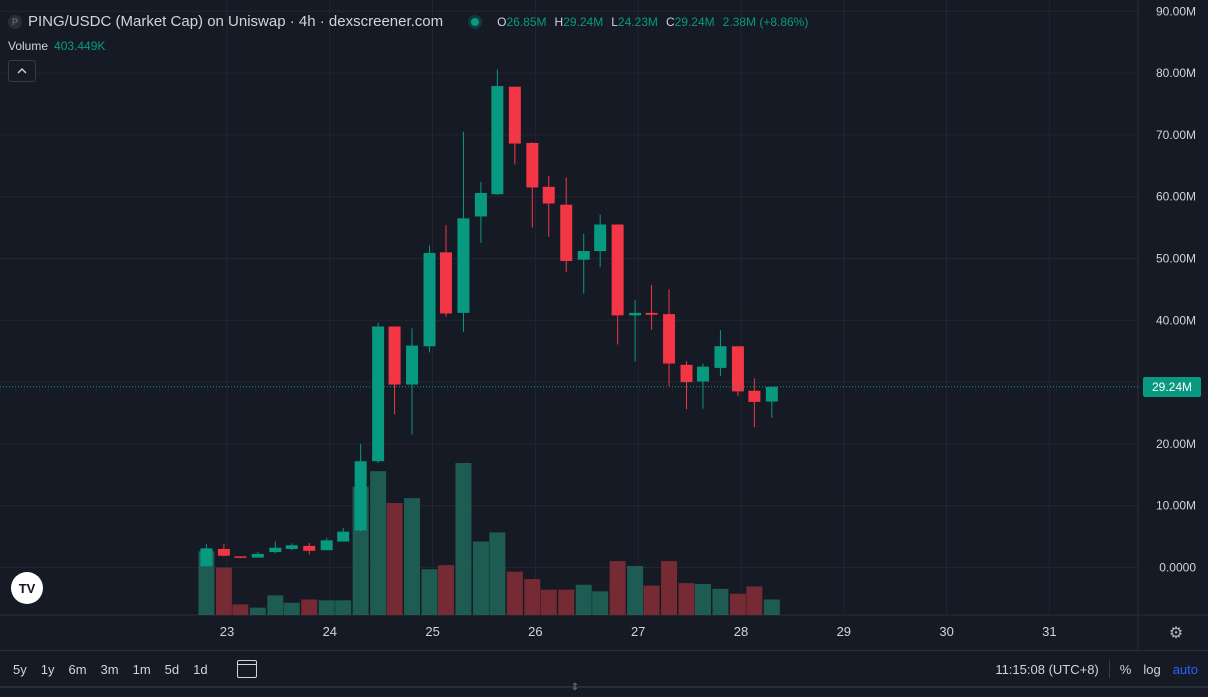  I want to click on resize-grip-icon: ⇕, so click(575, 687).